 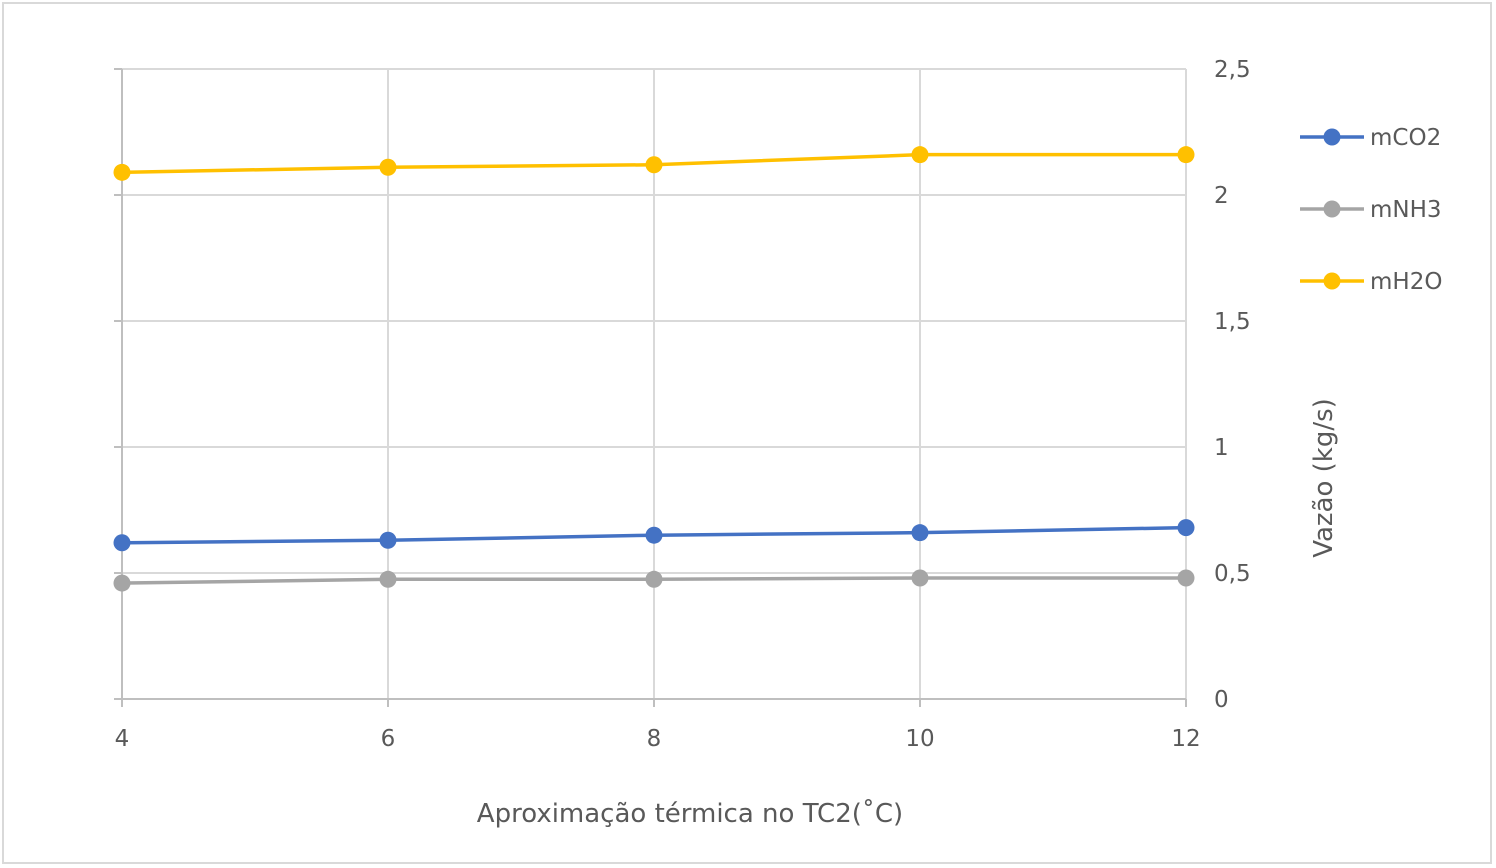 What do you see at coordinates (1185, 739) in the screenshot?
I see `x-tick-label: 12` at bounding box center [1185, 739].